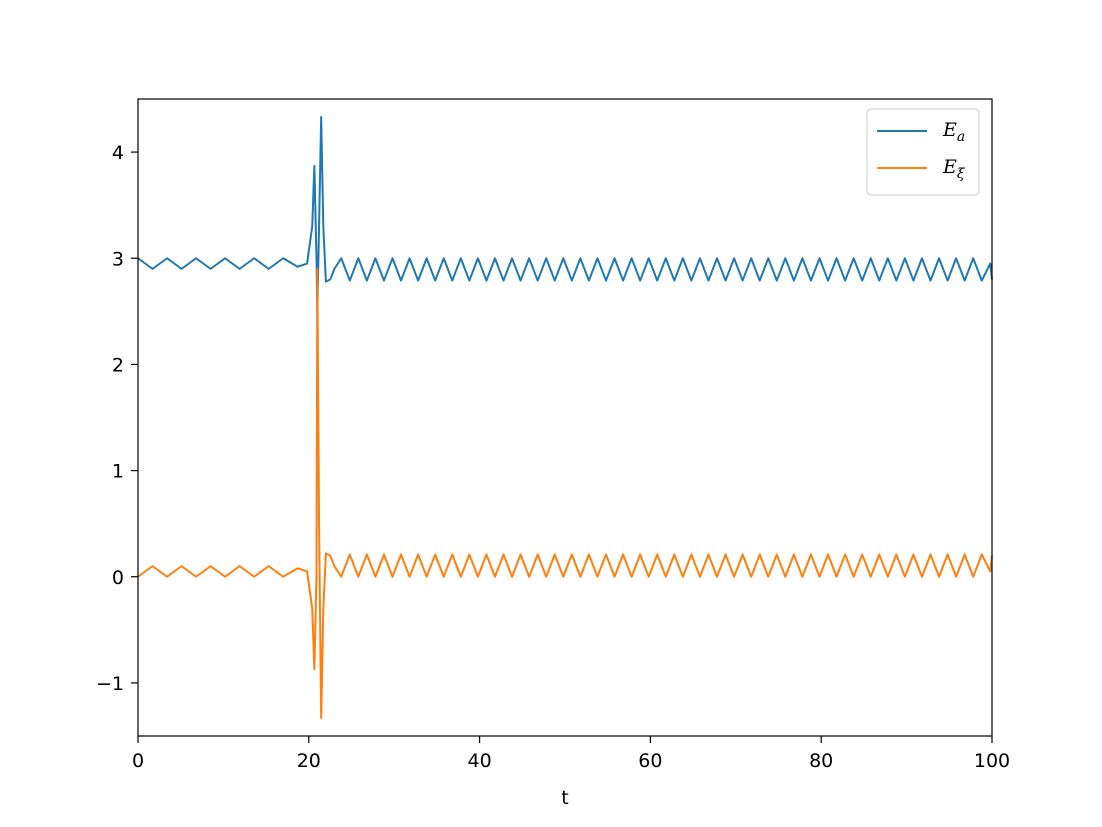 Image resolution: width=1102 pixels, height=827 pixels. I want to click on y-tick-label: 3, so click(118, 259).